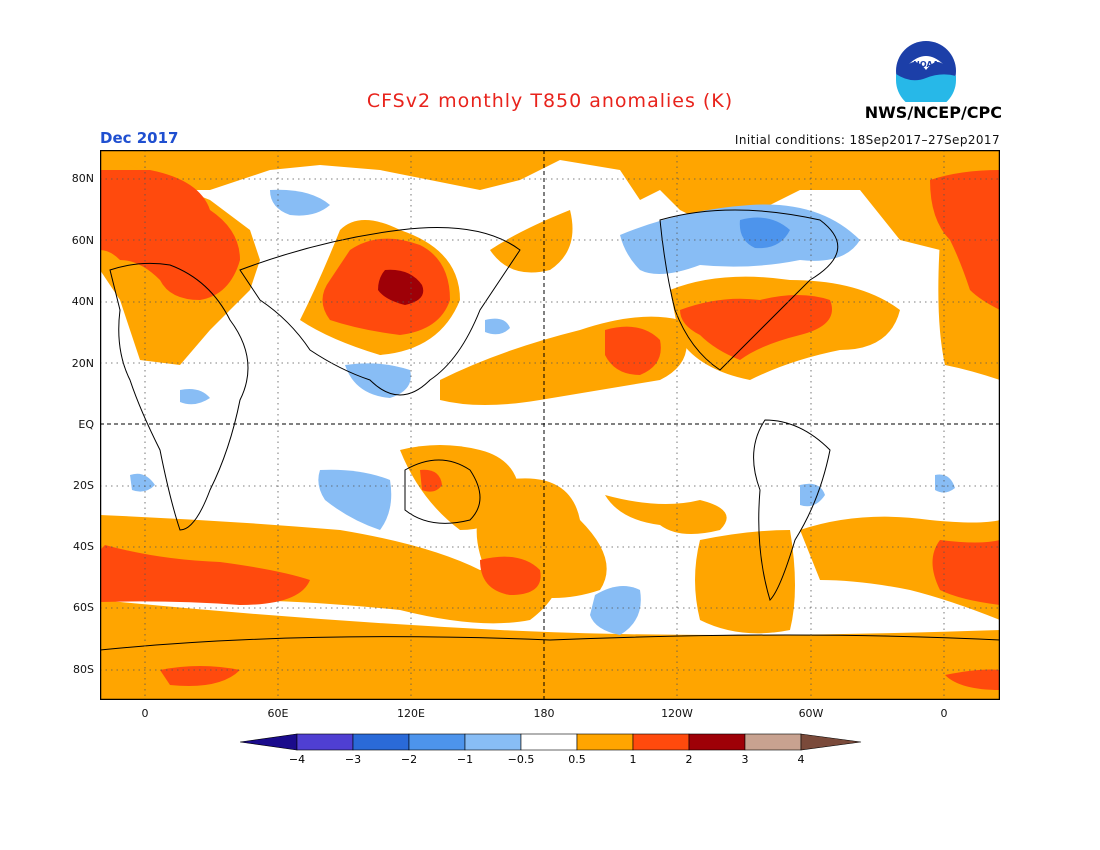 This screenshot has height=850, width=1100. I want to click on lat-label-40n: 40N, so click(82, 301).